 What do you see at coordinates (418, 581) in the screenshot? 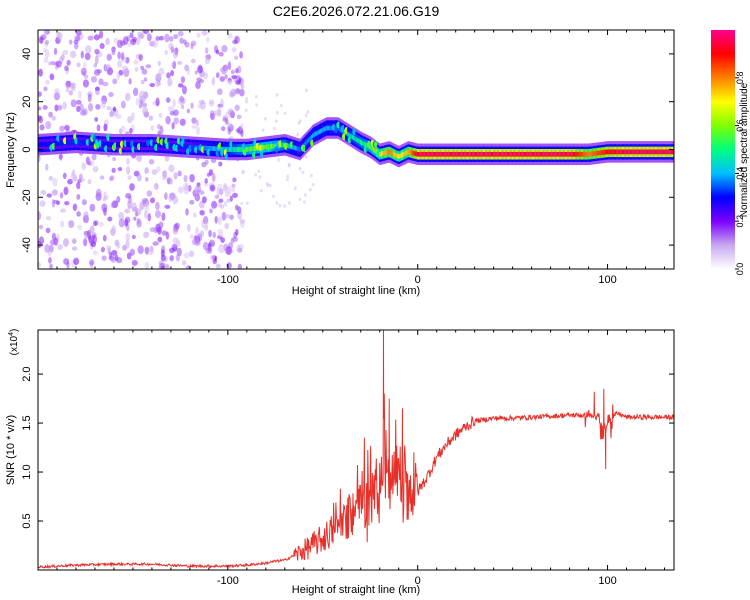
I see `x-tick-label: 0` at bounding box center [418, 581].